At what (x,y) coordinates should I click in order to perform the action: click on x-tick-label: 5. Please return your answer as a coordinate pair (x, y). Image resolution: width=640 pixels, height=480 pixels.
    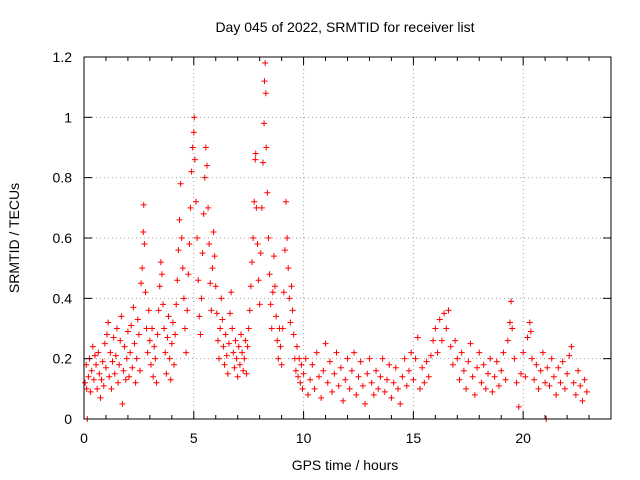
    Looking at the image, I should click on (194, 438).